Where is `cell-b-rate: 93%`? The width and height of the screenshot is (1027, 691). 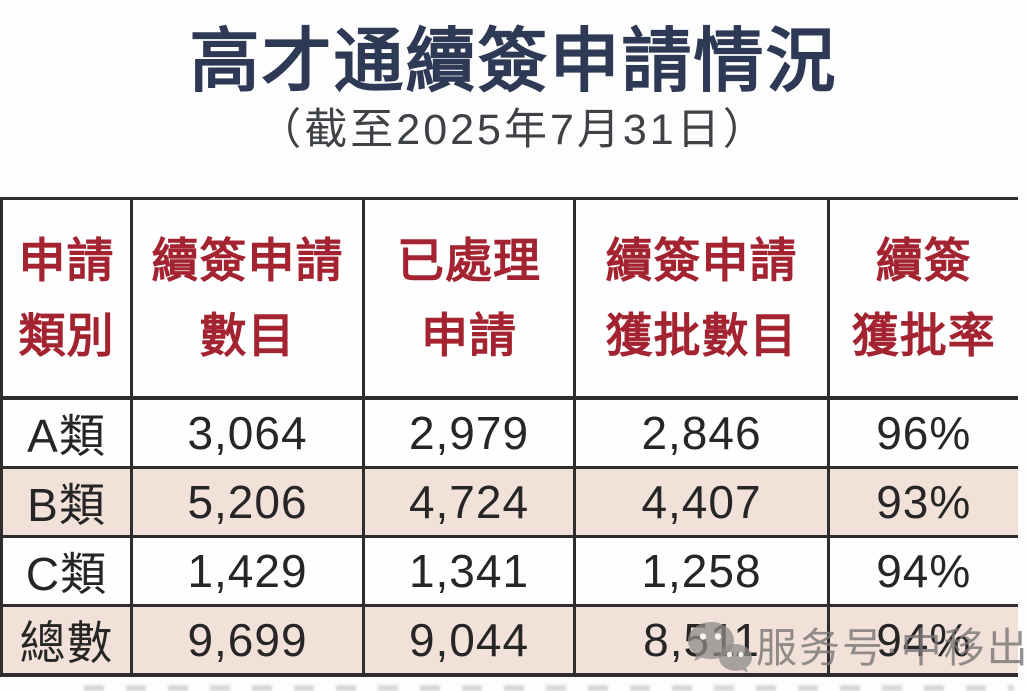
cell-b-rate: 93% is located at coordinates (922, 502).